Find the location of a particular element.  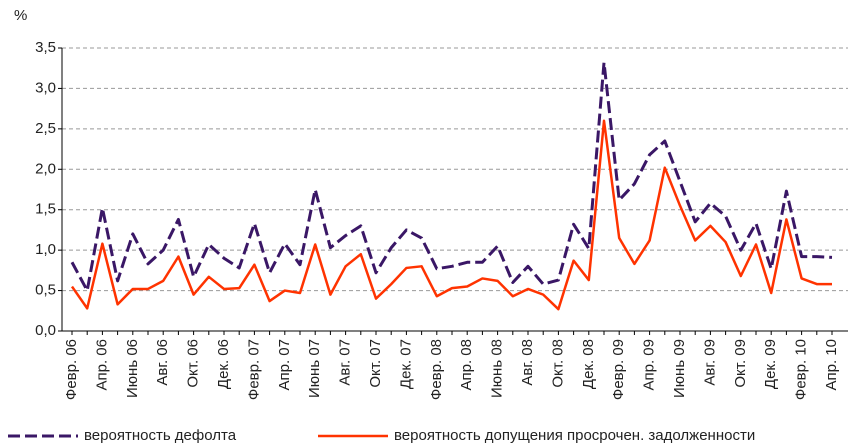

x-tick-label: Июнь 08 is located at coordinates (497, 368).